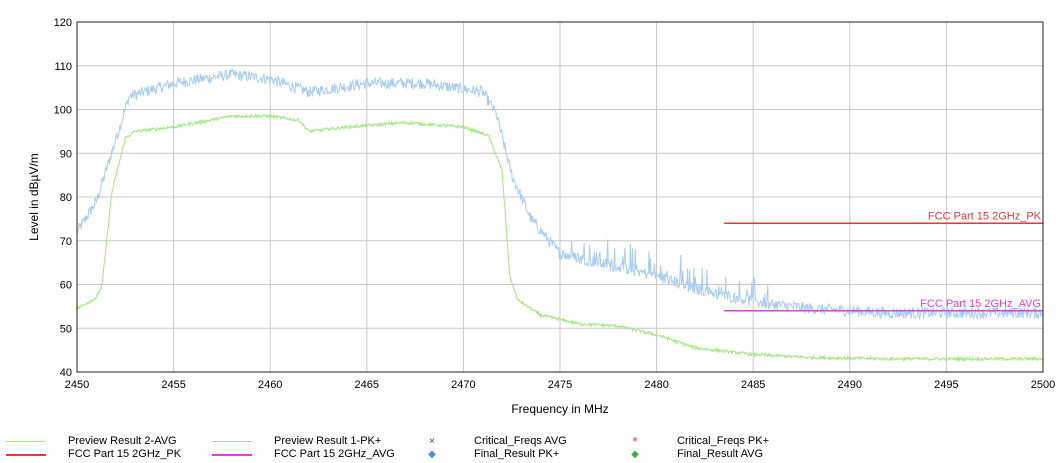 The width and height of the screenshot is (1056, 463). Describe the element at coordinates (946, 385) in the screenshot. I see `x-tick-label: 2495` at that location.